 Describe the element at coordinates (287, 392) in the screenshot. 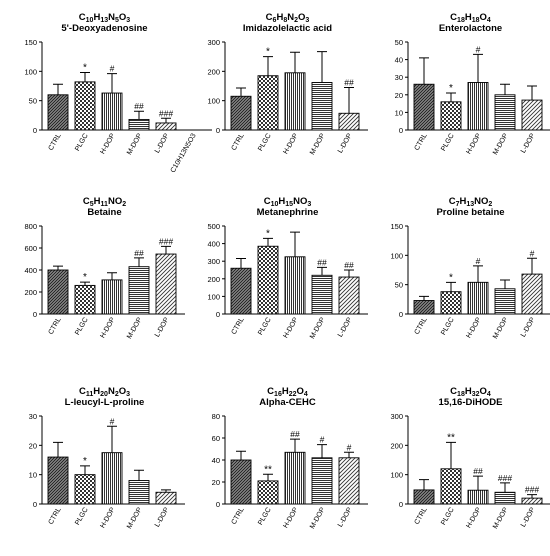

I see `chart-formula: C16H22O4` at that location.